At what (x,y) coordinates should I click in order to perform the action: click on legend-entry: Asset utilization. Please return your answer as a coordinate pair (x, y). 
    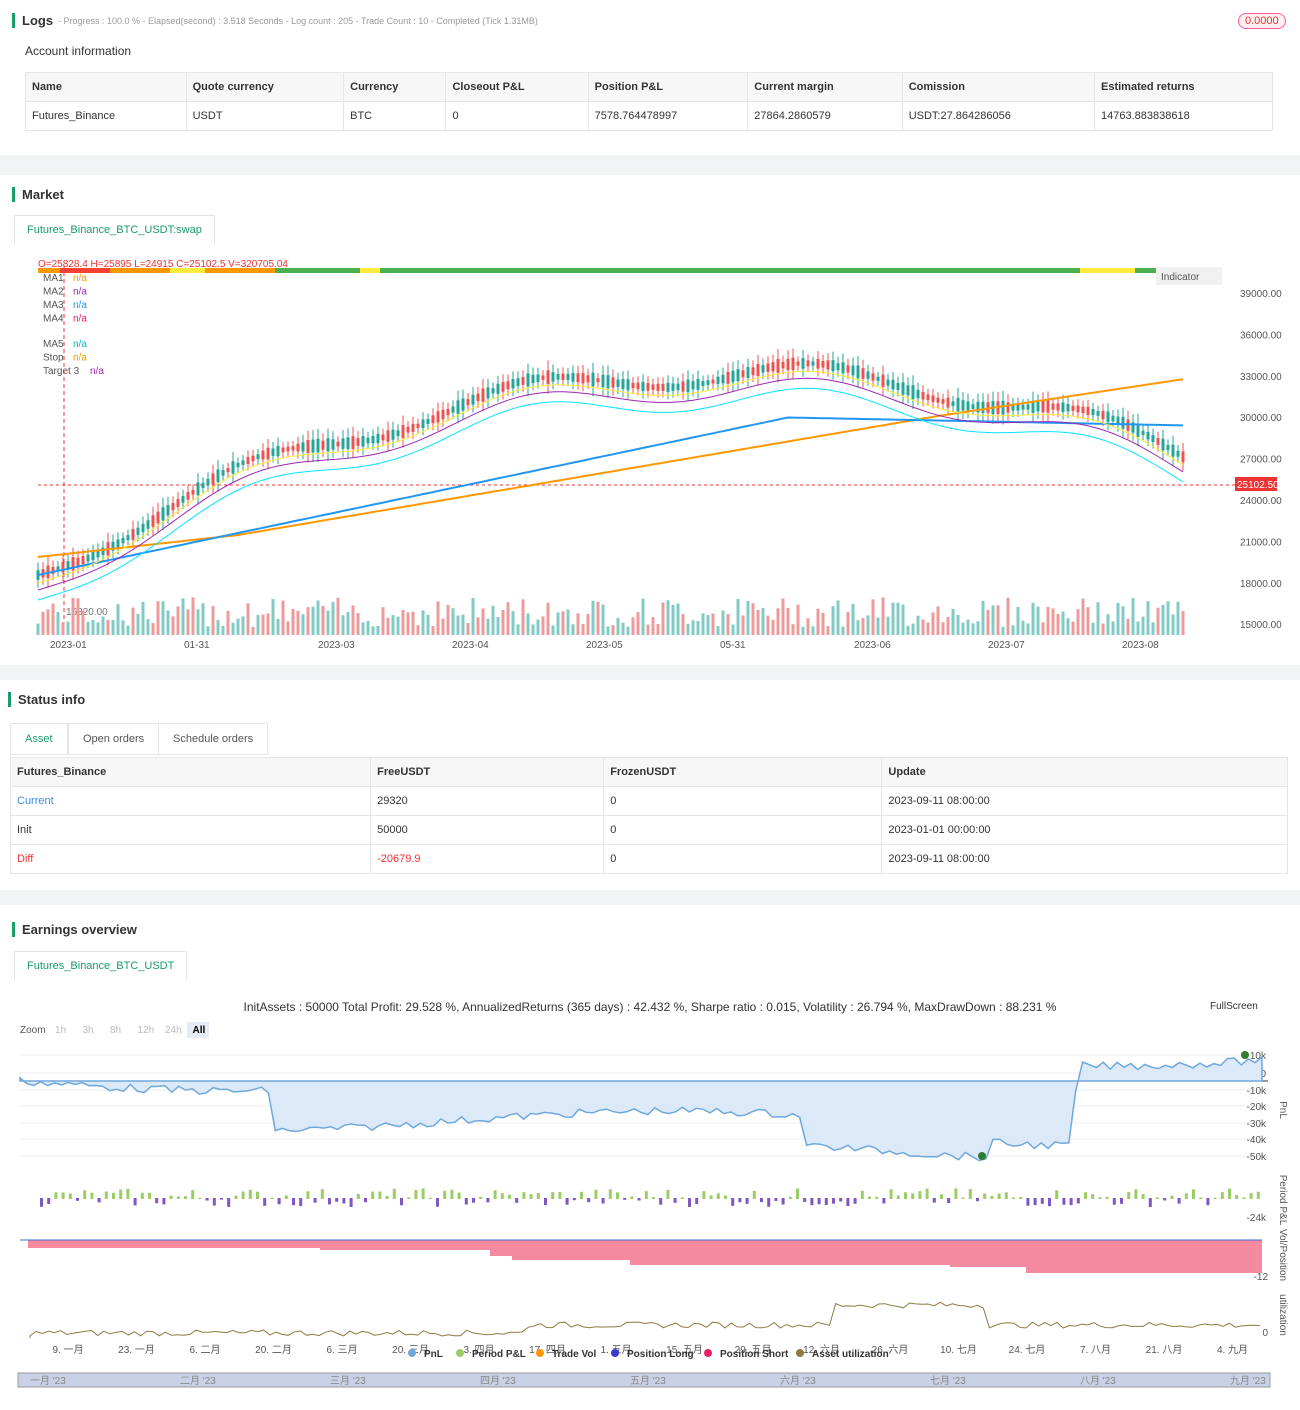
    Looking at the image, I should click on (850, 1354).